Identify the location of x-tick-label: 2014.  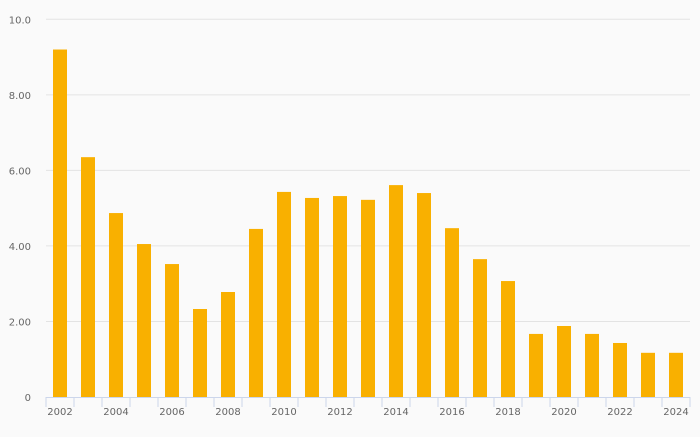
(395, 412).